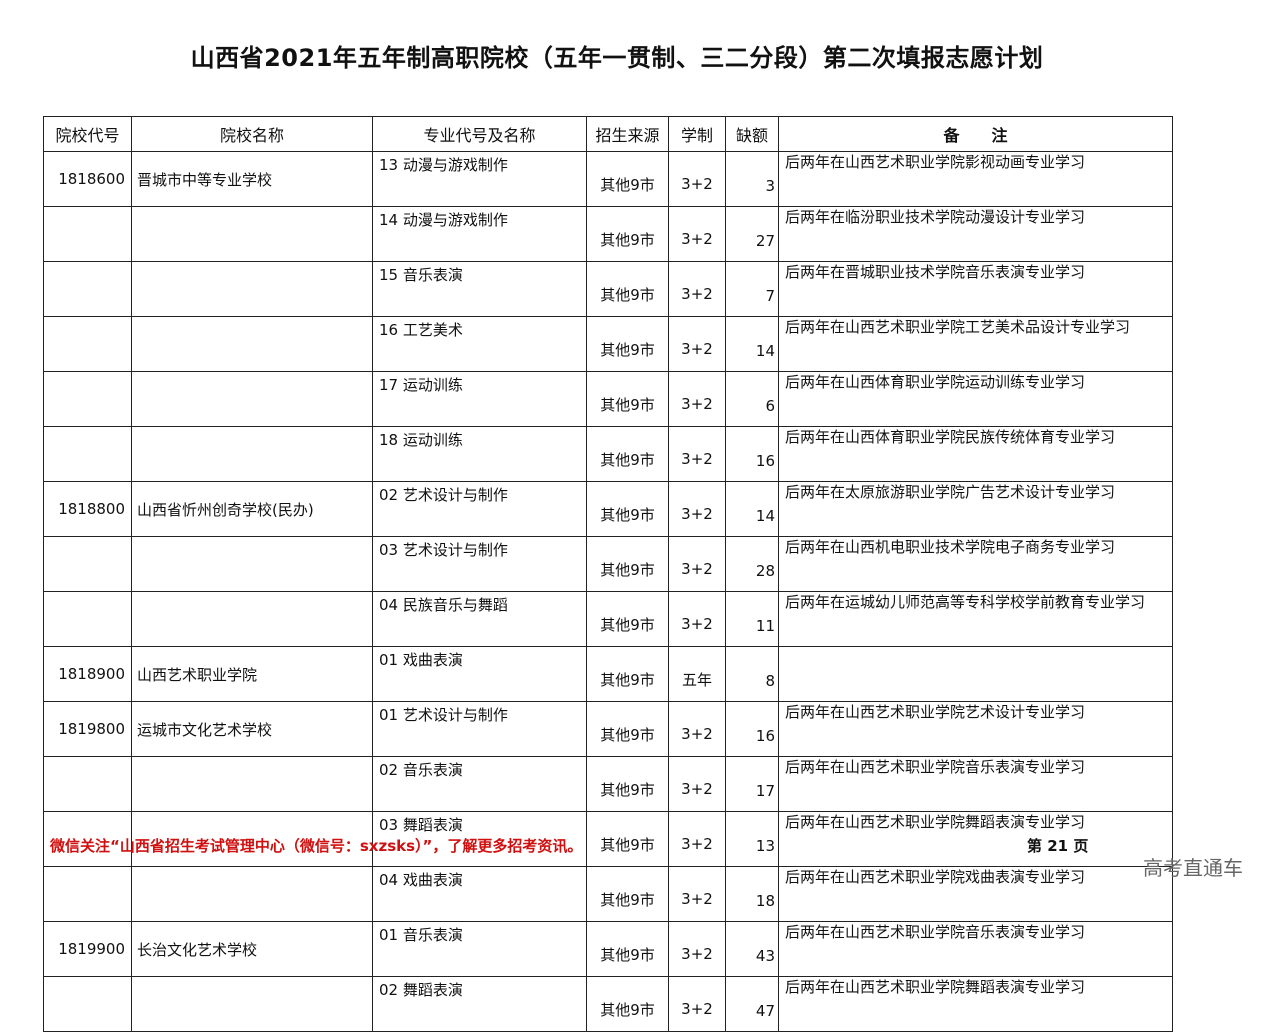  I want to click on school-name-cell: 运城市文化艺术学校, so click(252, 729).